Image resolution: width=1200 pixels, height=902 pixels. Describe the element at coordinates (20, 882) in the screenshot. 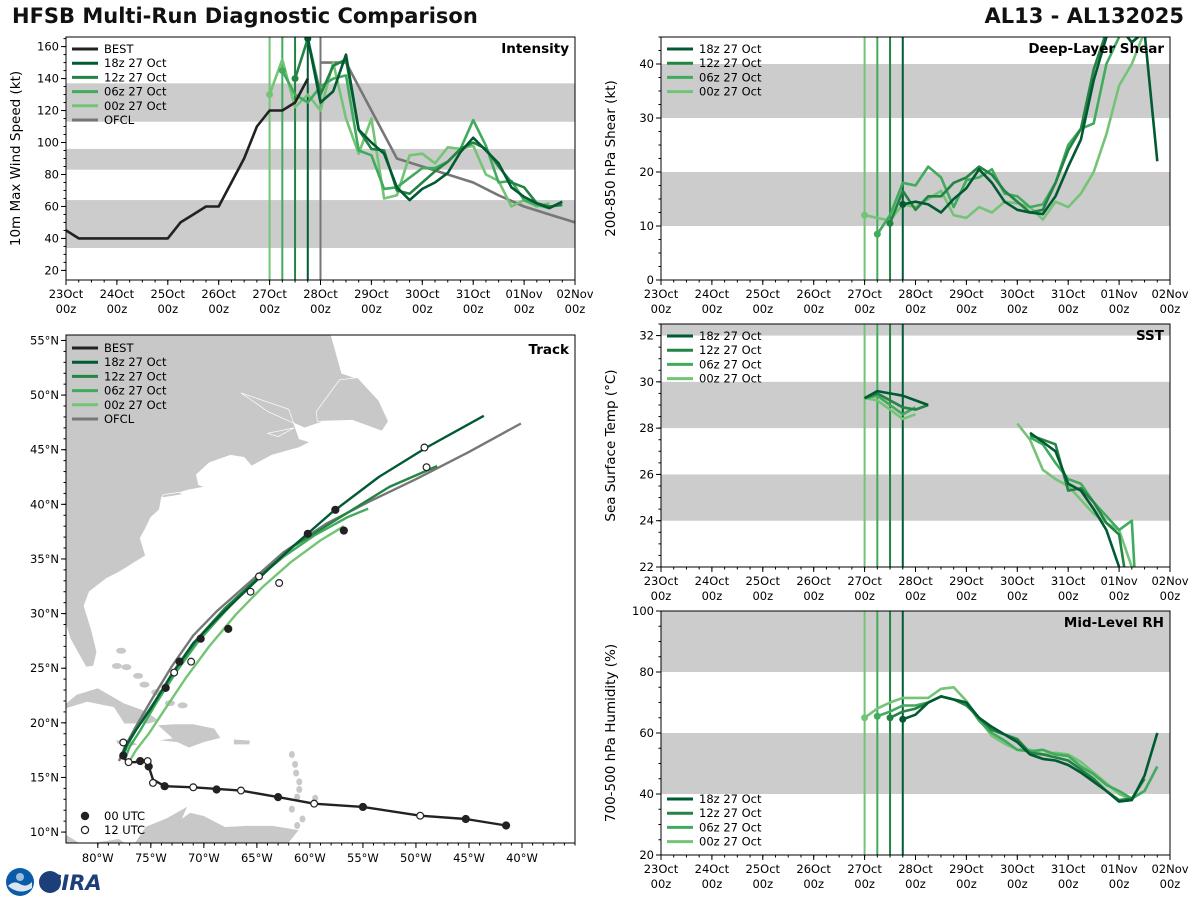

I see `noaa-logo-icon` at that location.